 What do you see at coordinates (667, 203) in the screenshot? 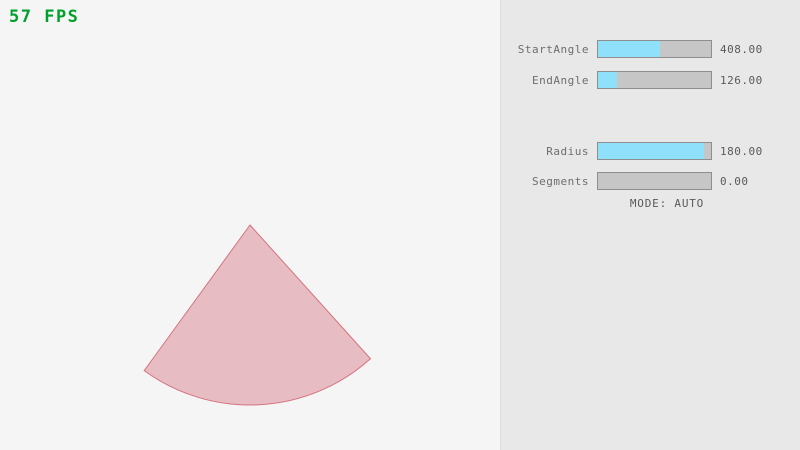
I see `mode-readout: MODE: AUTO` at bounding box center [667, 203].